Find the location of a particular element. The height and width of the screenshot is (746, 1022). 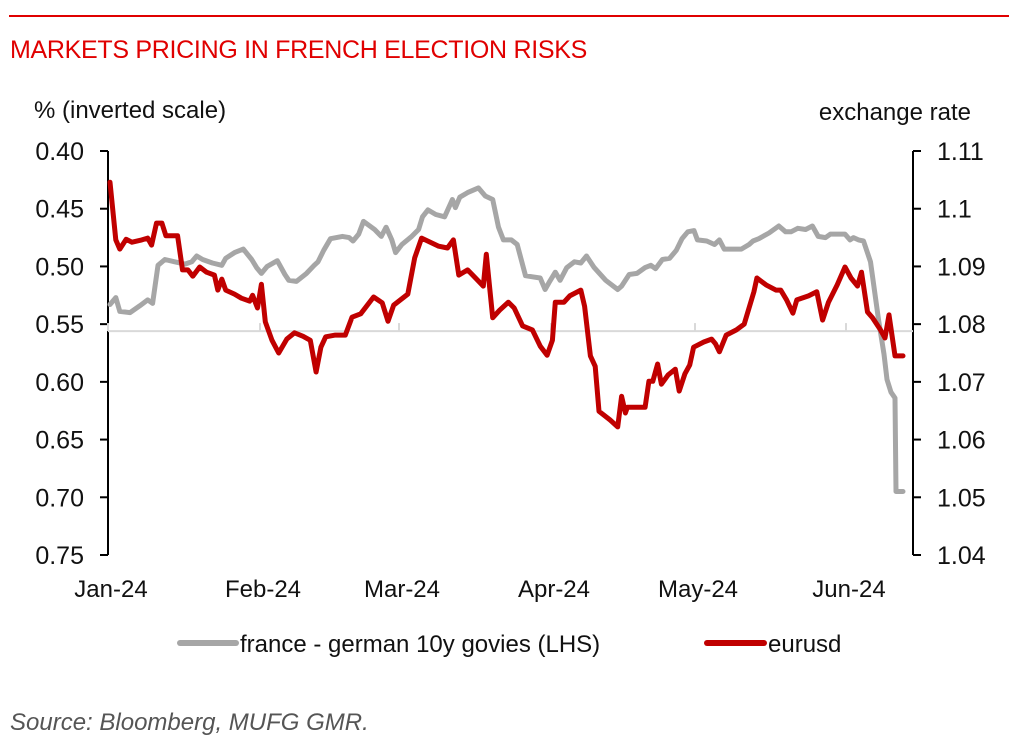

source-note: Source: Bloomberg, MUFG GMR. is located at coordinates (189, 722).